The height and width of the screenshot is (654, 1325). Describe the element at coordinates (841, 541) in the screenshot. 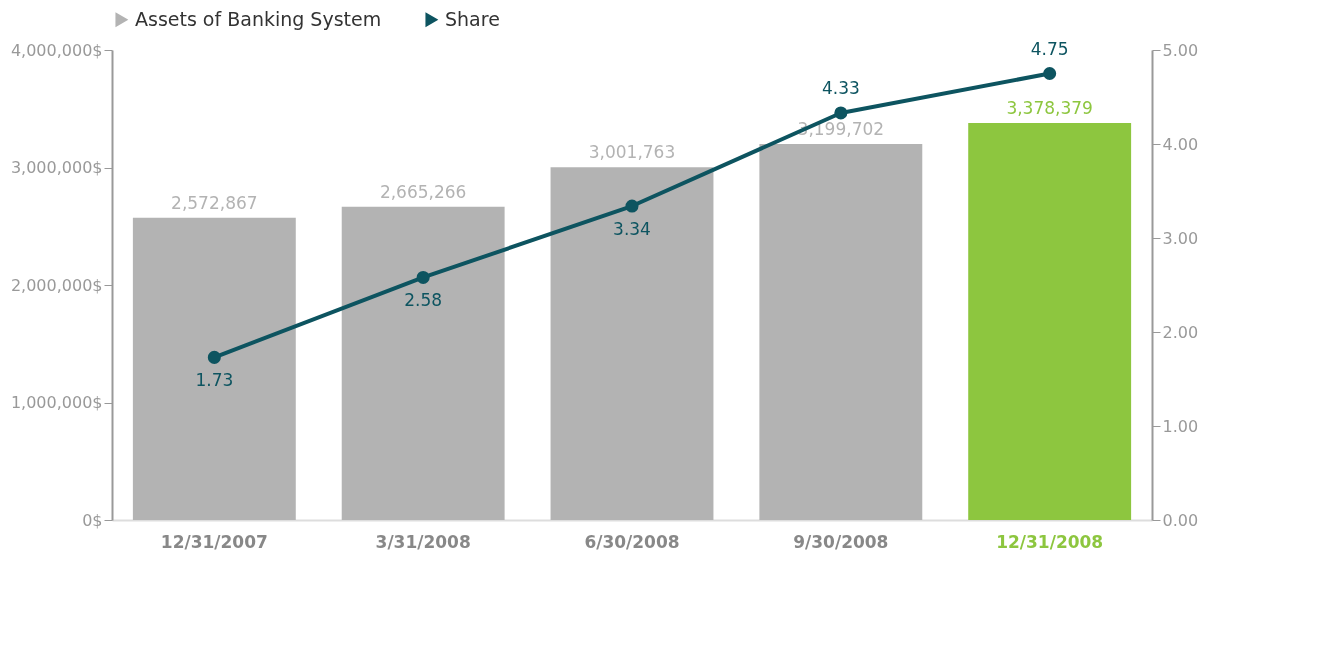

I see `x-tick-label: 9/30/2008` at that location.